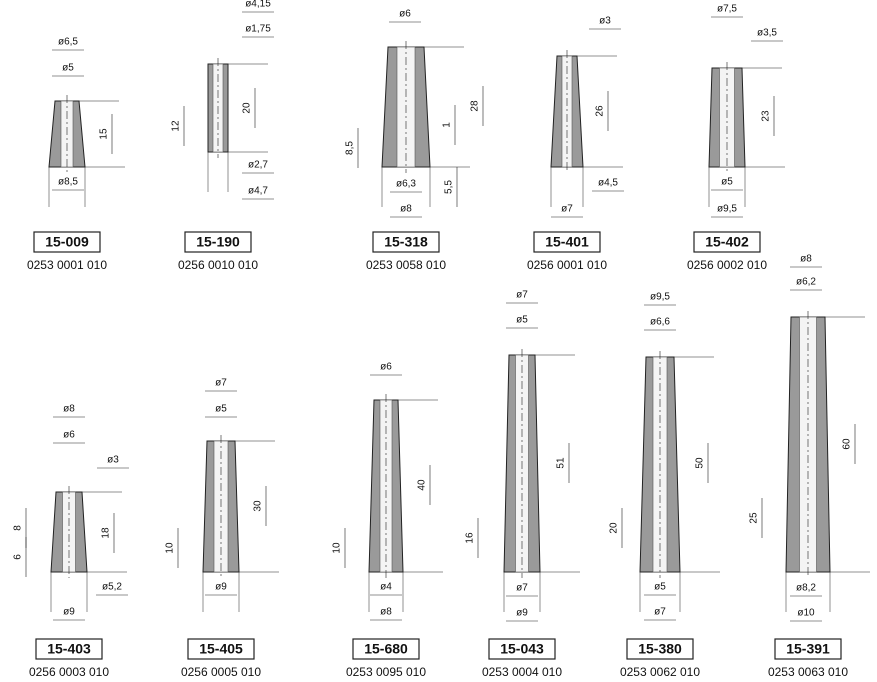 This screenshot has width=877, height=682. Describe the element at coordinates (69, 672) in the screenshot. I see `order-code: 0256 0003 010` at that location.